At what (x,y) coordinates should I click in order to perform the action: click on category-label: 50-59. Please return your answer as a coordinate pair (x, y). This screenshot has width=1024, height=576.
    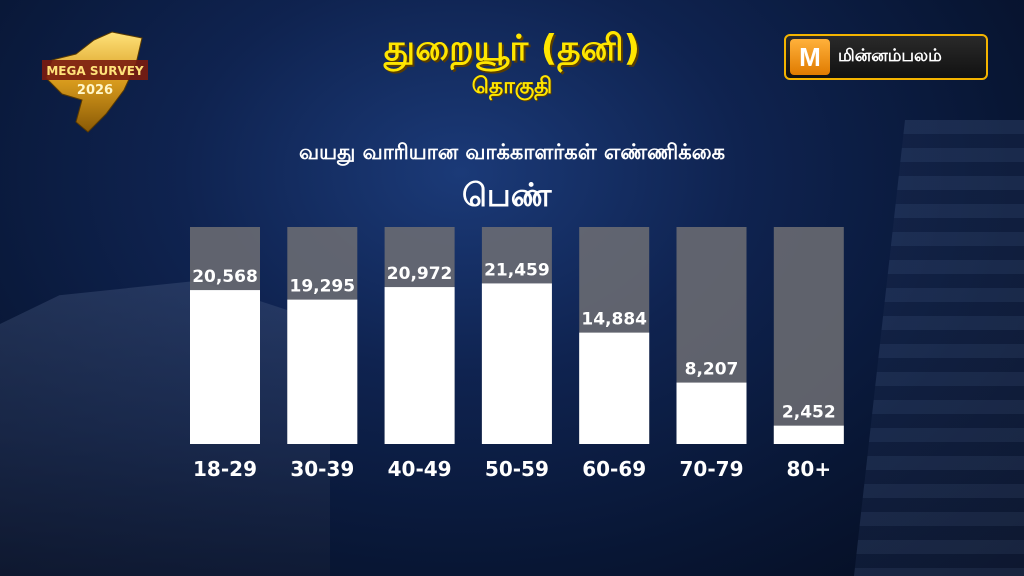
    Looking at the image, I should click on (517, 469).